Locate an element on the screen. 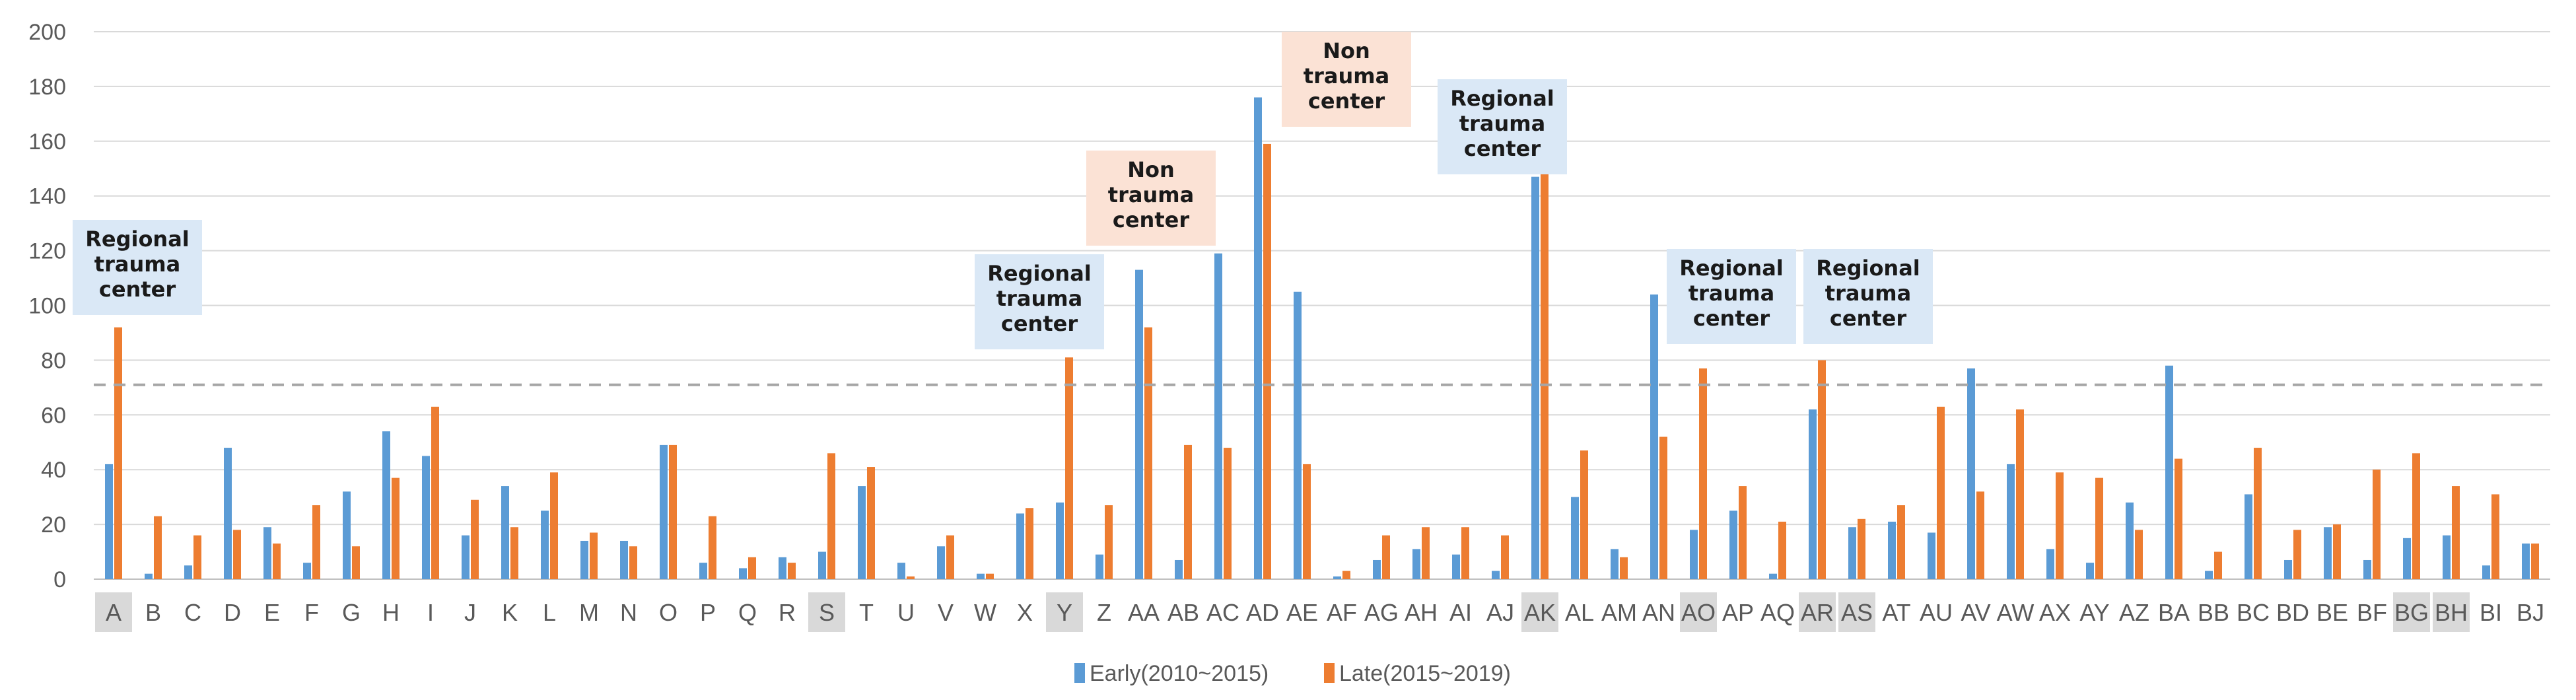 Image resolution: width=2576 pixels, height=700 pixels. x-tick-label: Q is located at coordinates (747, 612).